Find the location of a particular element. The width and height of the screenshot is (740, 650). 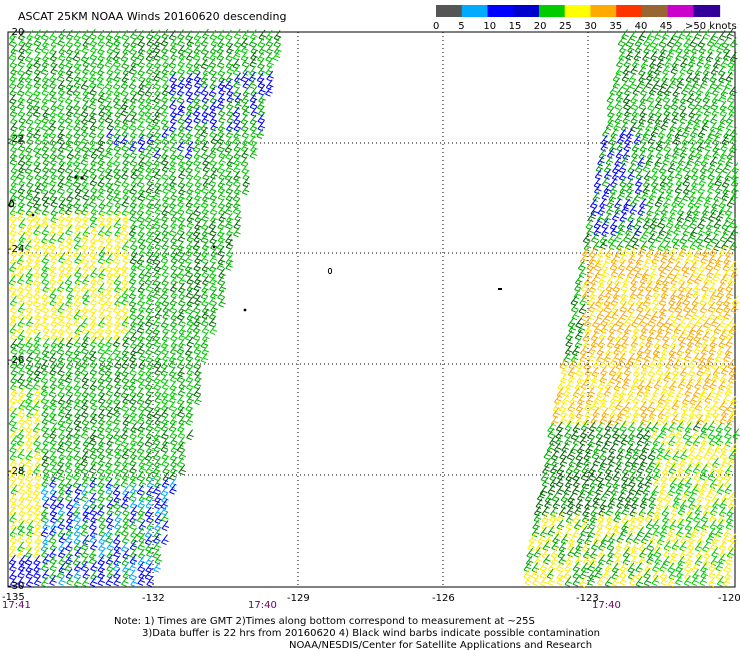

legend-label: 25 is located at coordinates (565, 26).